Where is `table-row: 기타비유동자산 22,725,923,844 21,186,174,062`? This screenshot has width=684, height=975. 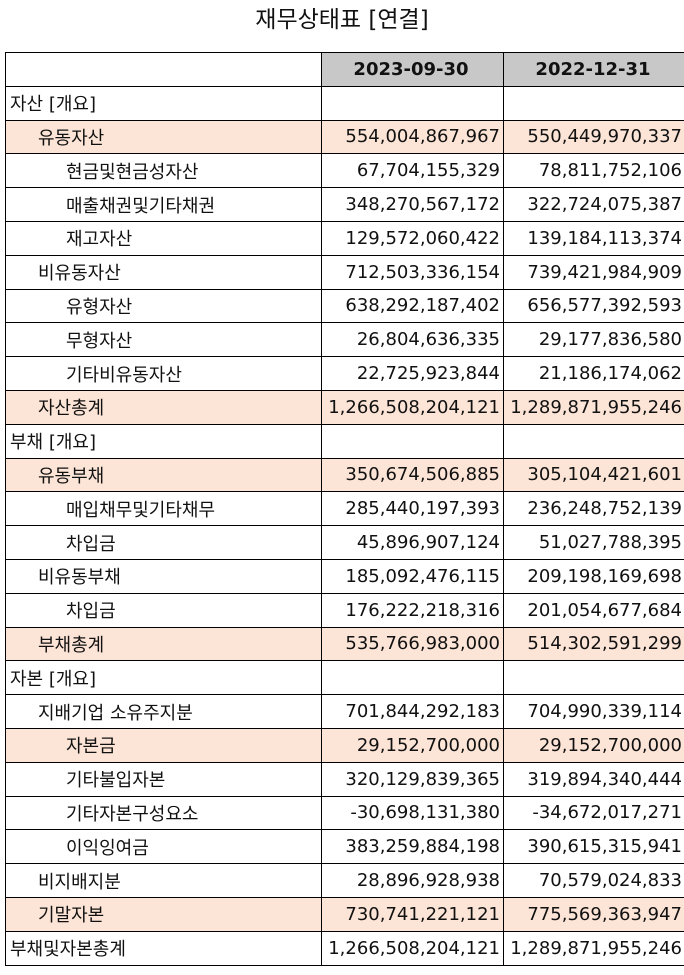
table-row: 기타비유동자산 22,725,923,844 21,186,174,062 is located at coordinates (344, 373).